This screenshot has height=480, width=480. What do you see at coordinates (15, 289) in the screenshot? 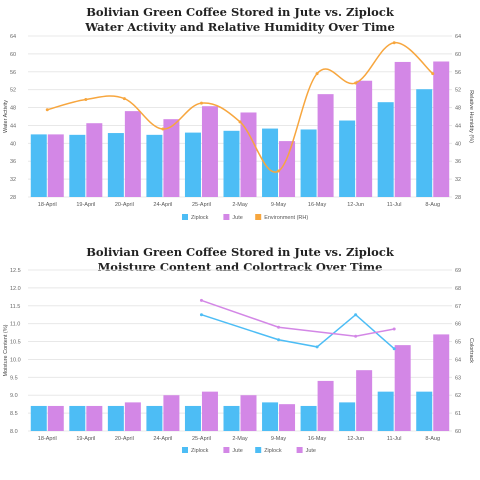
I see `chart-2-left-tick-label: 12.0` at bounding box center [15, 289].